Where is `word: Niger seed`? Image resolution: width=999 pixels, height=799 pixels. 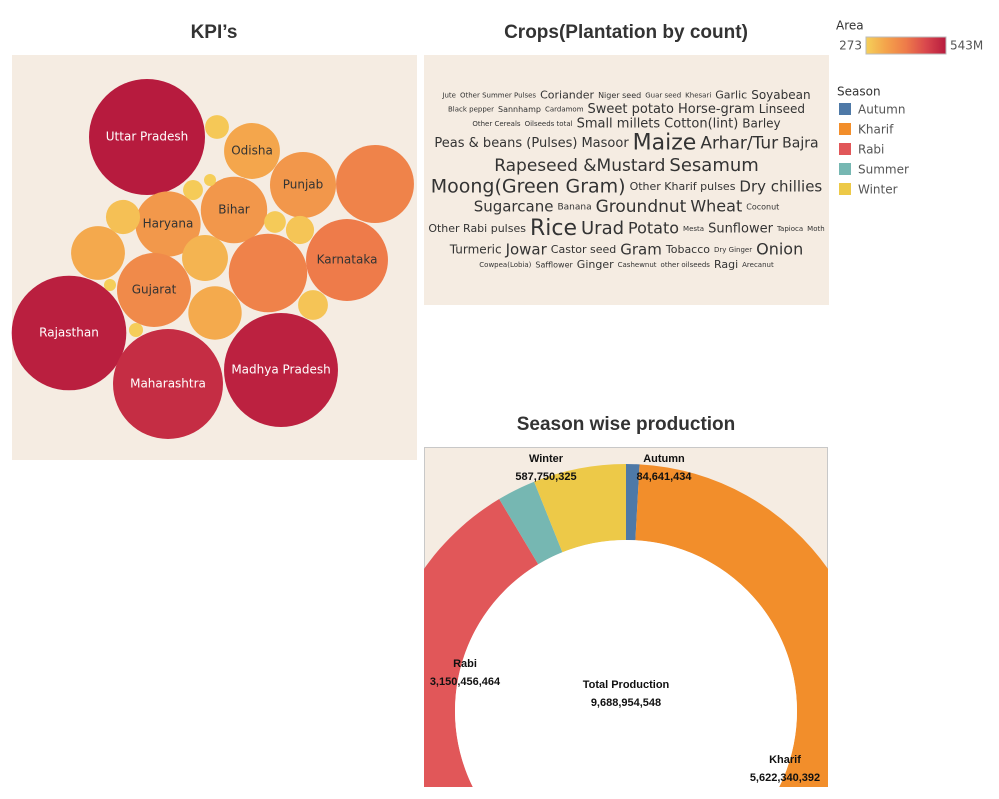
word: Niger seed is located at coordinates (619, 95).